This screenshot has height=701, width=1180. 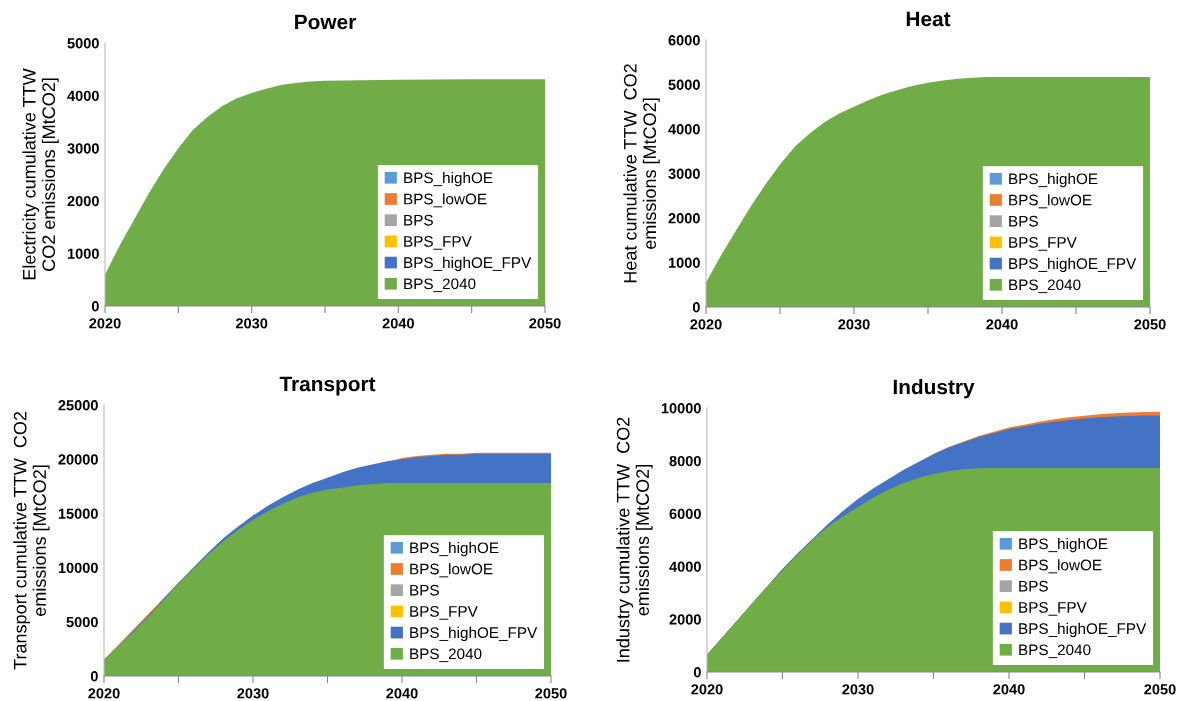 What do you see at coordinates (934, 389) in the screenshot?
I see `chart-title: Industry` at bounding box center [934, 389].